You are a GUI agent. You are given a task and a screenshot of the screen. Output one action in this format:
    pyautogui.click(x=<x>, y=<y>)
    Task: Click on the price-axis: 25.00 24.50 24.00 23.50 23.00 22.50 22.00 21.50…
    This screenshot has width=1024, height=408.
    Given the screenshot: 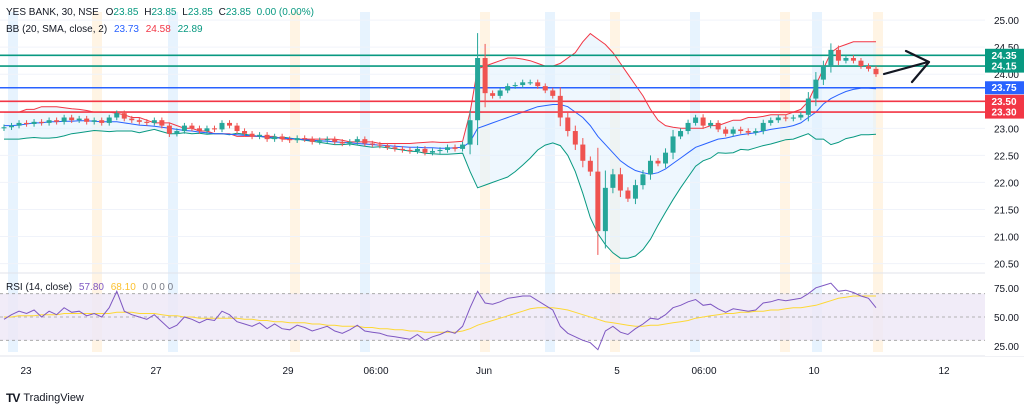 What is the action you would take?
    pyautogui.click(x=1004, y=178)
    